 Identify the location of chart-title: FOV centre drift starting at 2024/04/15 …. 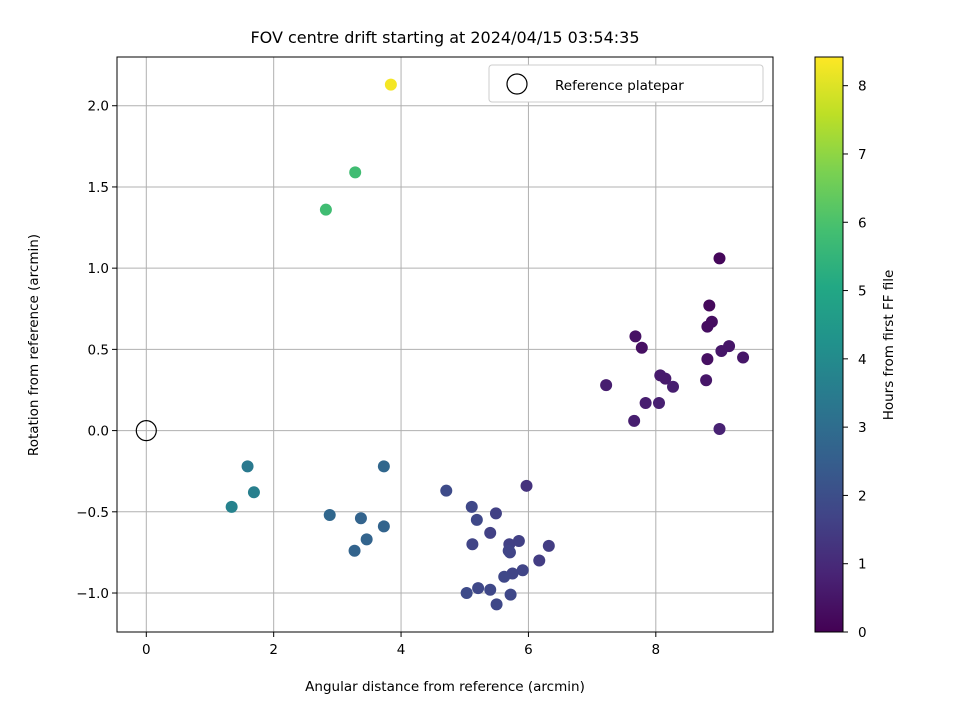
(444, 37).